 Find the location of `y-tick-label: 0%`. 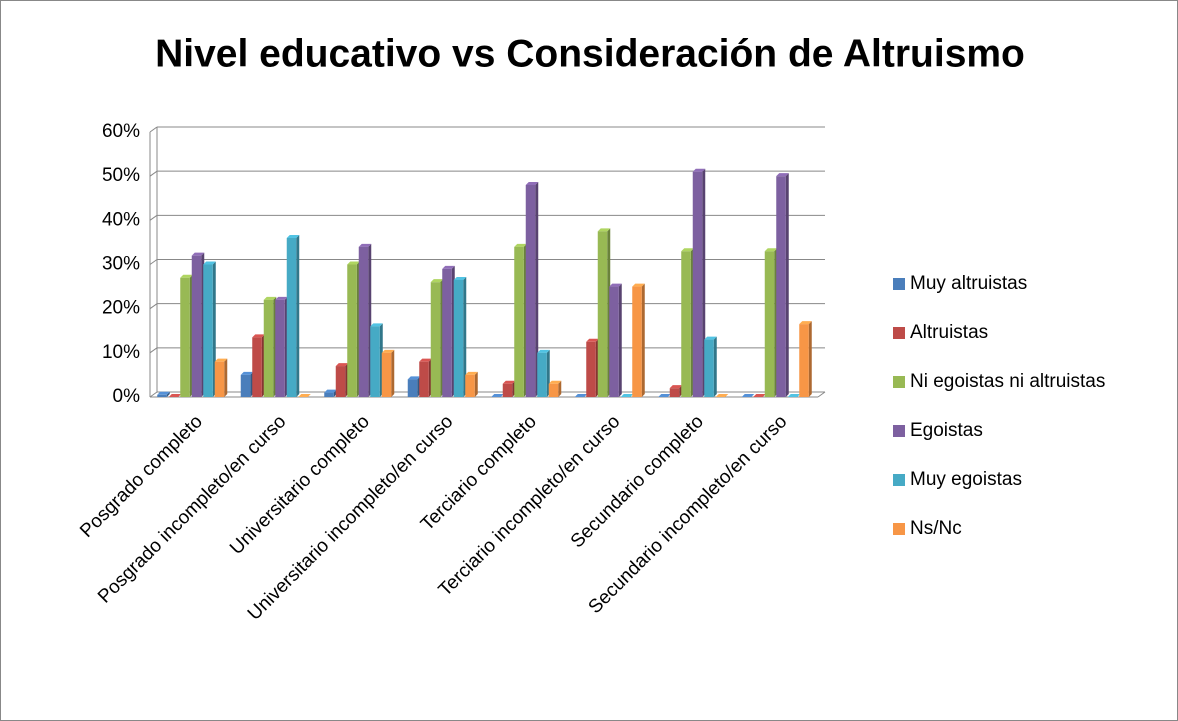

y-tick-label: 0% is located at coordinates (127, 396).